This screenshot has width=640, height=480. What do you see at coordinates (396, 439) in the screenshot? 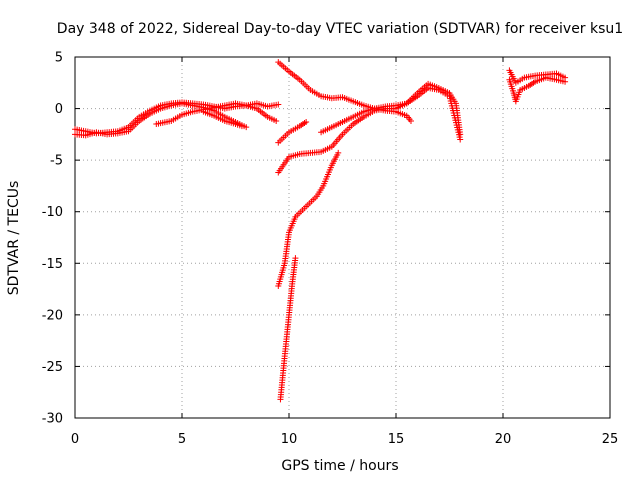
I see `x-tick-label: 15` at bounding box center [396, 439].